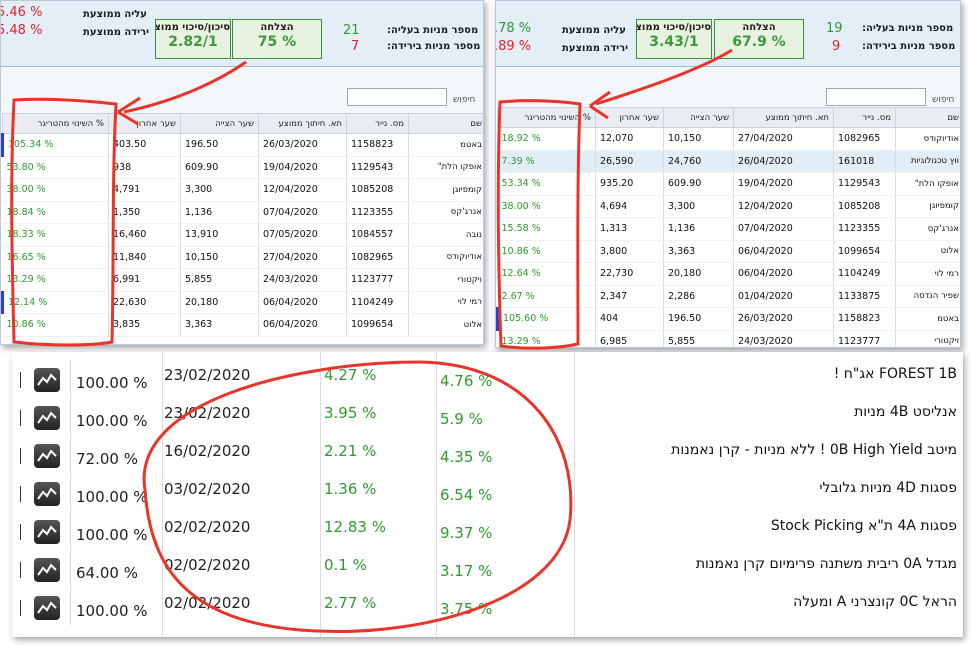 The image size is (971, 645). What do you see at coordinates (546, 319) in the screenshot?
I see `change-cell: 105.60 %` at bounding box center [546, 319].